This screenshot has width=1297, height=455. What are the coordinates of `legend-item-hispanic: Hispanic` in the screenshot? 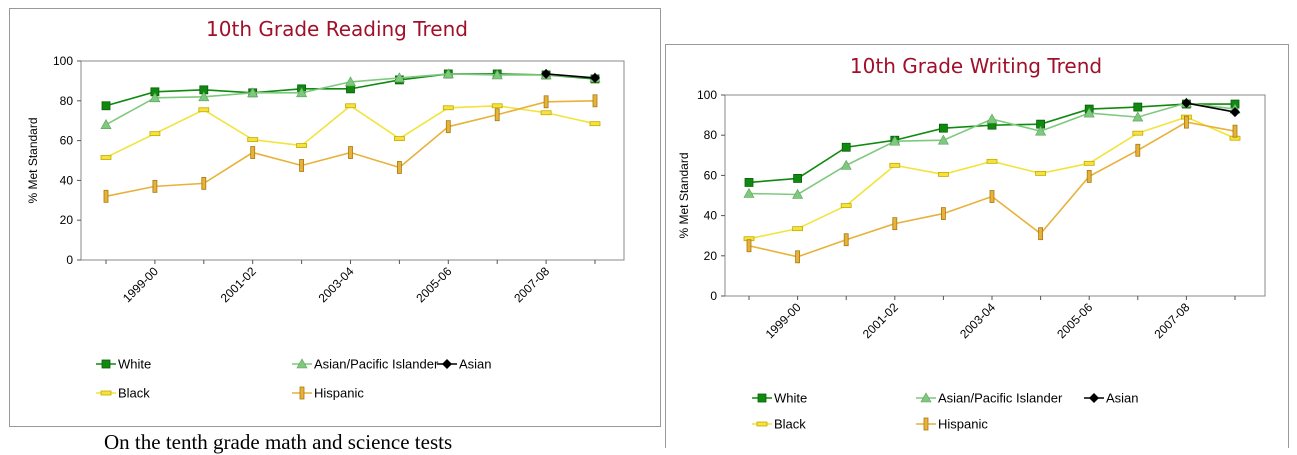 It's located at (328, 393).